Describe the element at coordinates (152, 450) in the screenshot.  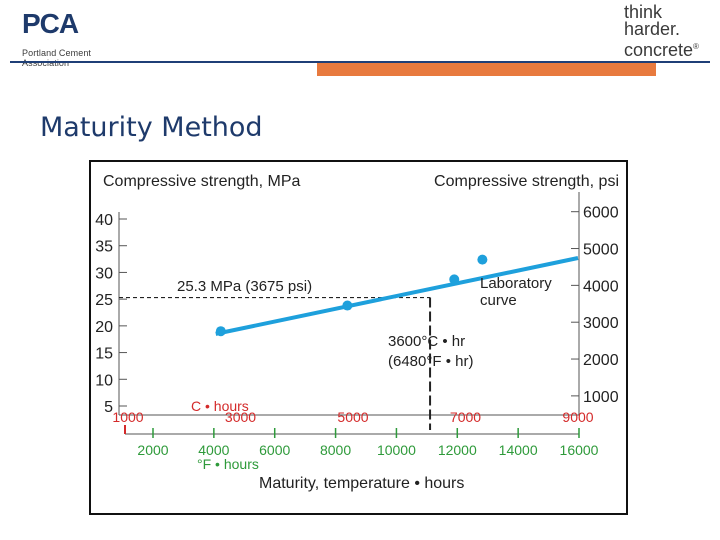
I see `f-axis-tick-label: 2000` at that location.